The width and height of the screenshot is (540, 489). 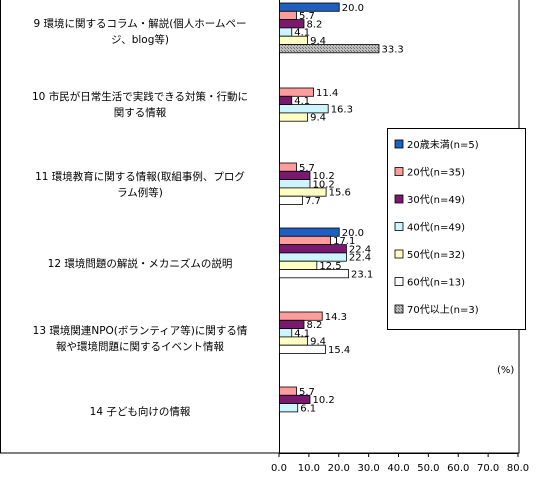 I want to click on bar-value-label: 16.3, so click(x=342, y=109).